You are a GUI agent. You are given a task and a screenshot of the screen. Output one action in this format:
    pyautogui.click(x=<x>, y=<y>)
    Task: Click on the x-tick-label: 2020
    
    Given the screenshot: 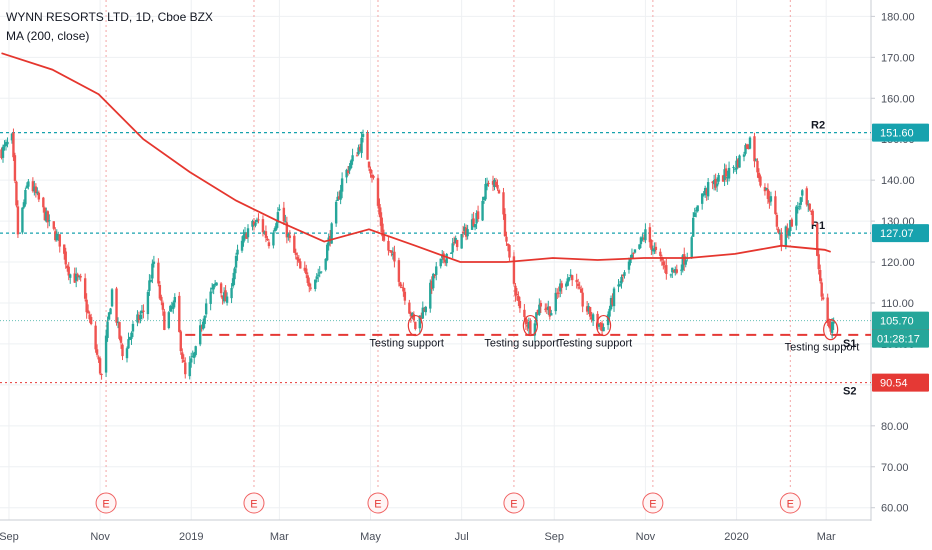 What is the action you would take?
    pyautogui.click(x=736, y=537)
    